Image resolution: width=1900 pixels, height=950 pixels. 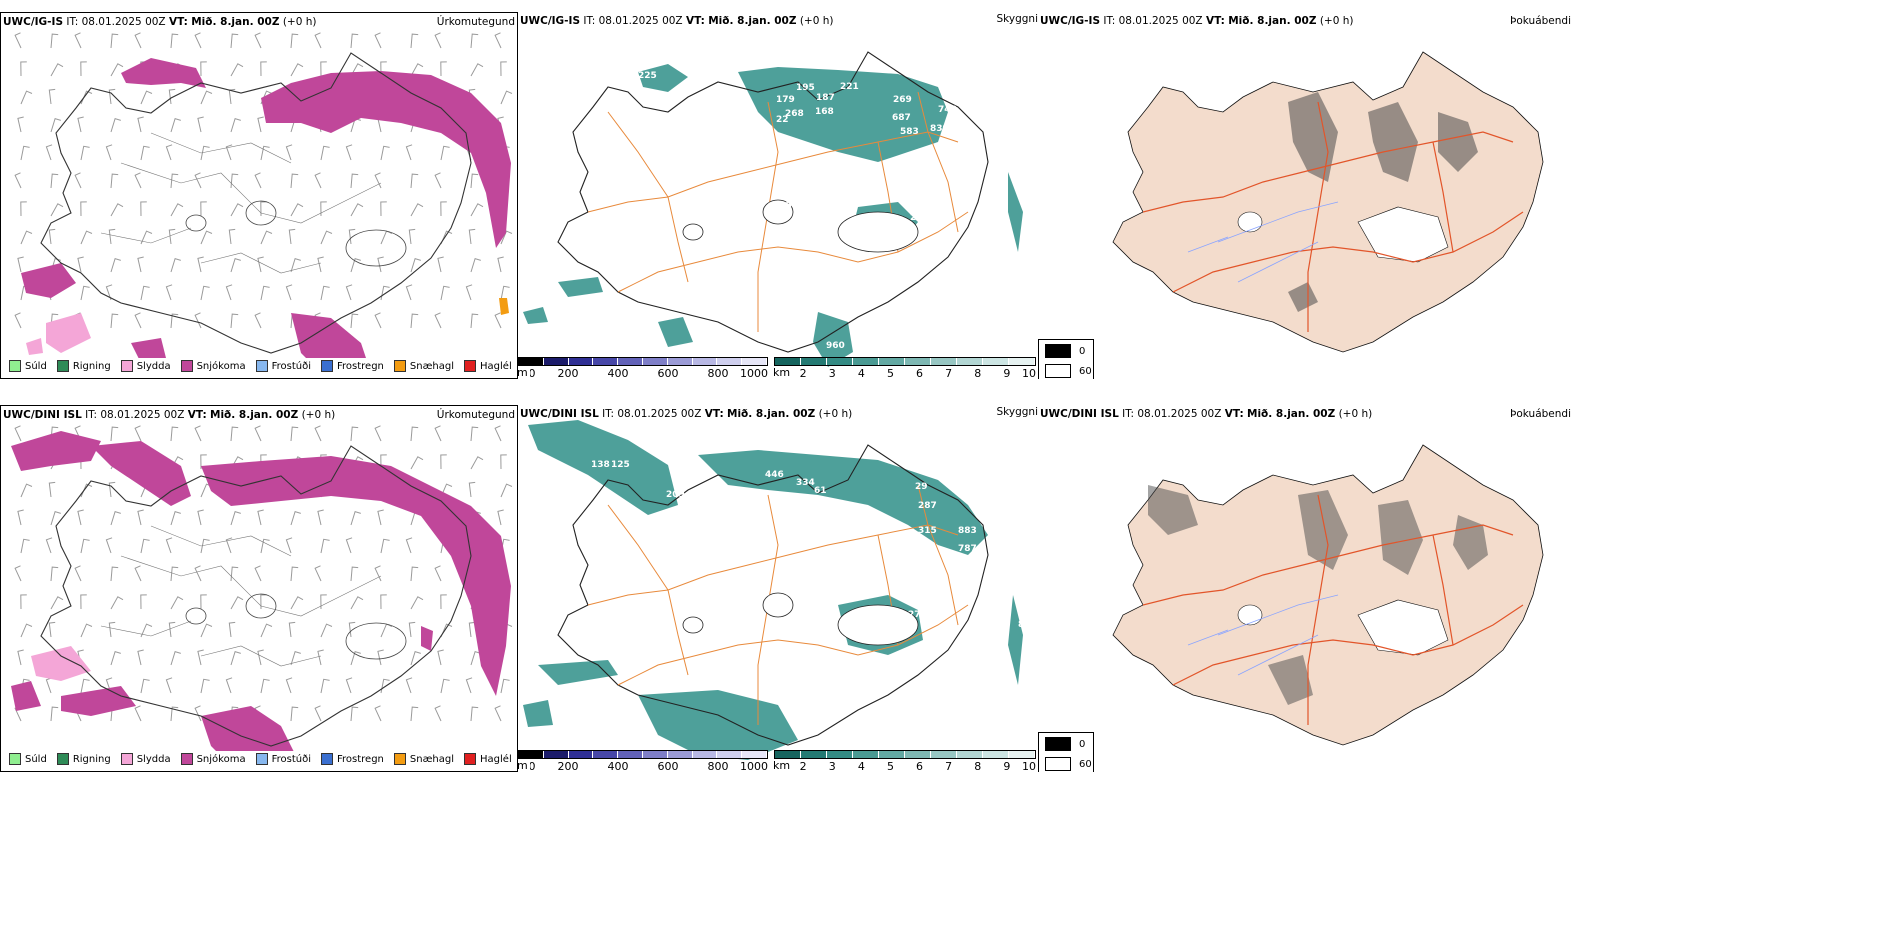 I want to click on vis-scale-unit: km, so click(x=783, y=372).